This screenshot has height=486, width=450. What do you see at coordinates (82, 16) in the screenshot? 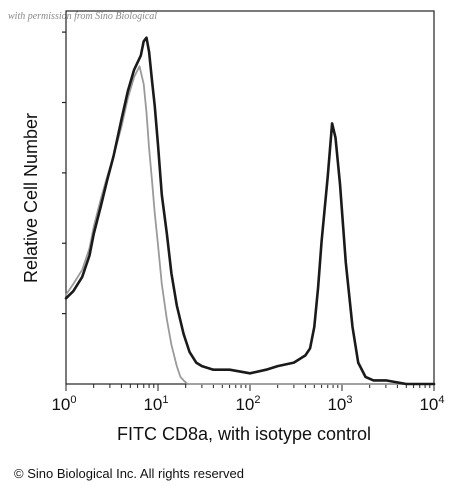
I see `watermark: with permission from Sino Biological` at bounding box center [82, 16].